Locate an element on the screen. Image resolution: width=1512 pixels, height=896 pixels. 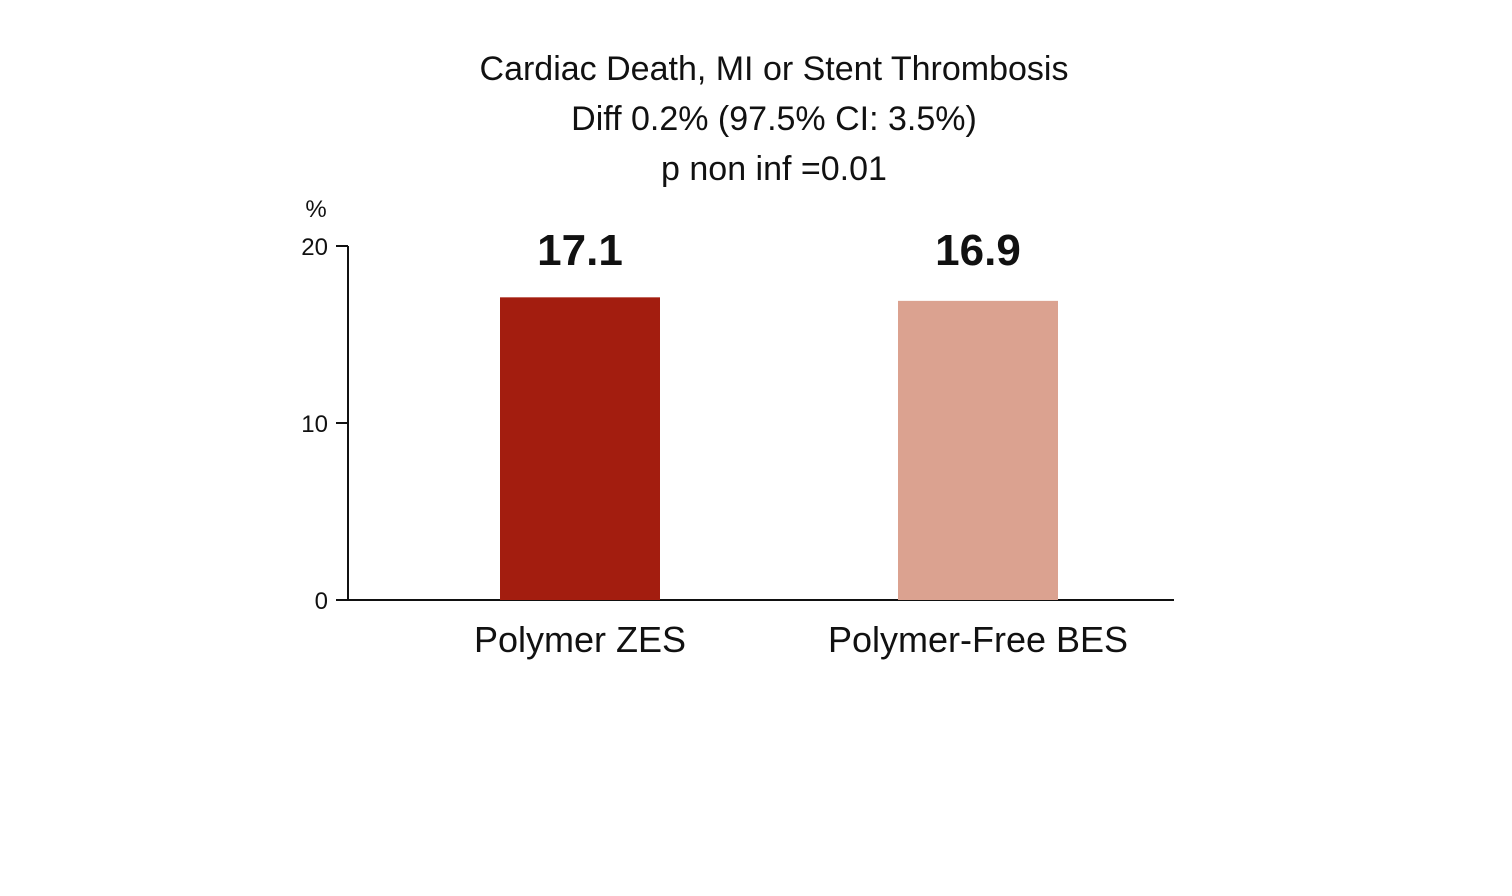
chart-title-line-1: Cardiac Death, MI or Stent Thrombosis is located at coordinates (774, 69).